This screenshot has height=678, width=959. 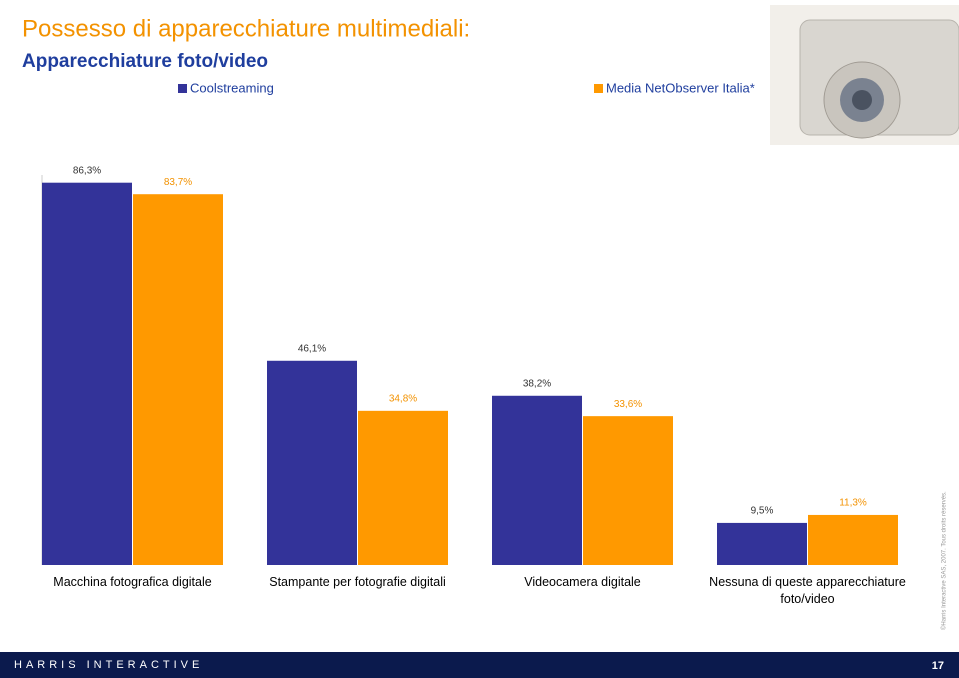 I want to click on legend-label: Coolstreaming, so click(x=232, y=87).